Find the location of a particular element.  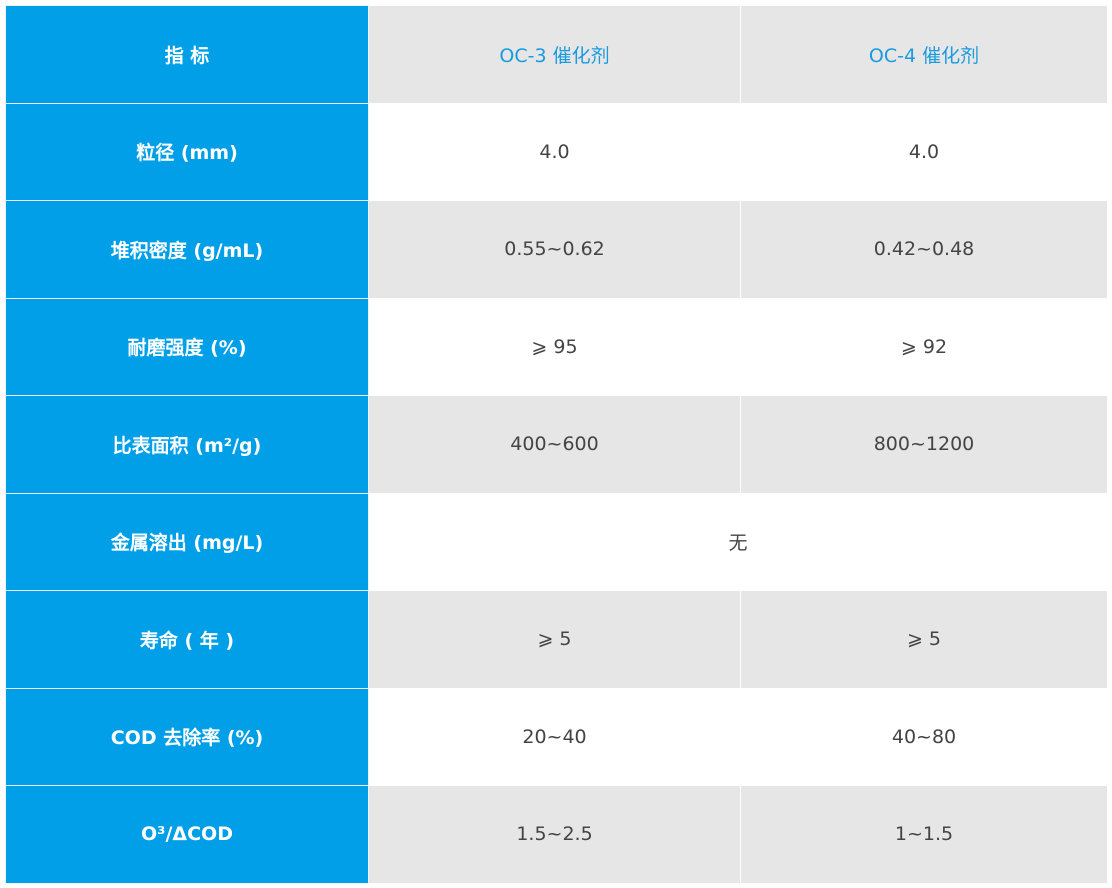

cell-oc3: 0.55~0.62 is located at coordinates (554, 249).